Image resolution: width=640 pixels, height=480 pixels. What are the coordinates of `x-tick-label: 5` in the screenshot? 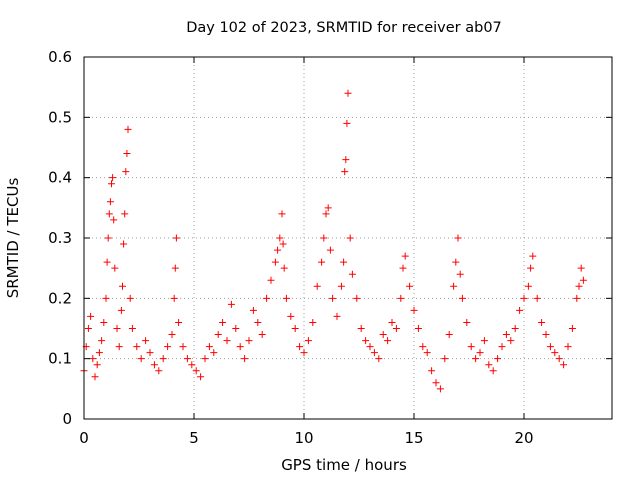 It's located at (194, 438).